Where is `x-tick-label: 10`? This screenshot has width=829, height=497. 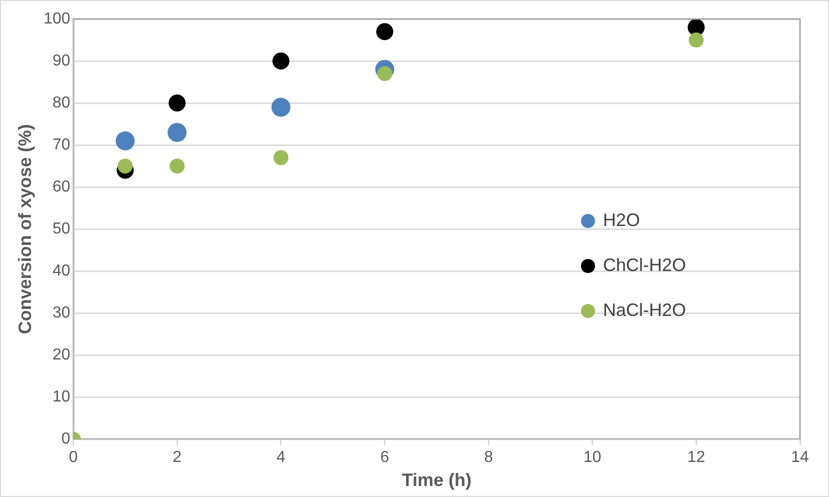 x-tick-label: 10 is located at coordinates (592, 457).